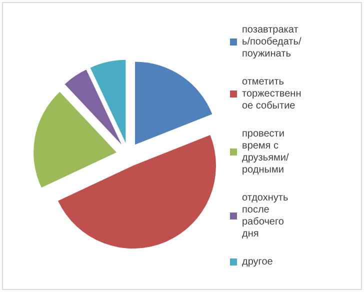 Image resolution: width=364 pixels, height=292 pixels. Describe the element at coordinates (265, 152) in the screenshot. I see `legend-label: провести время с друзьями/родными` at that location.